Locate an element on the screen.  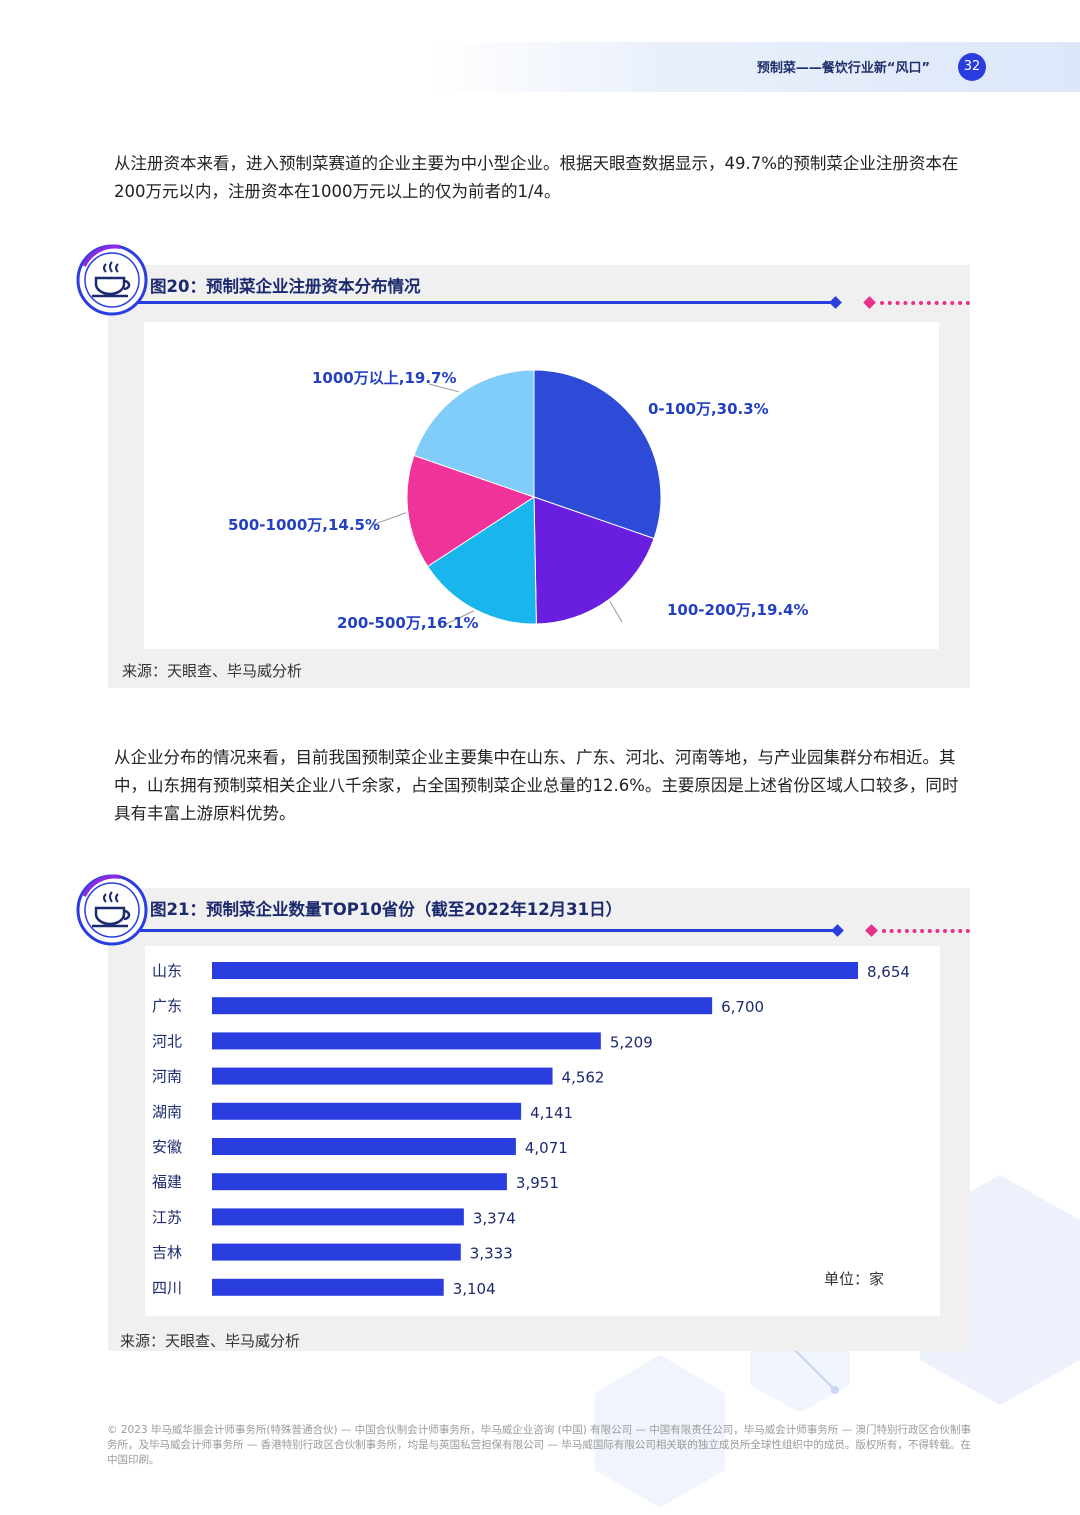
bar-category-label: 湖南 is located at coordinates (167, 1112).